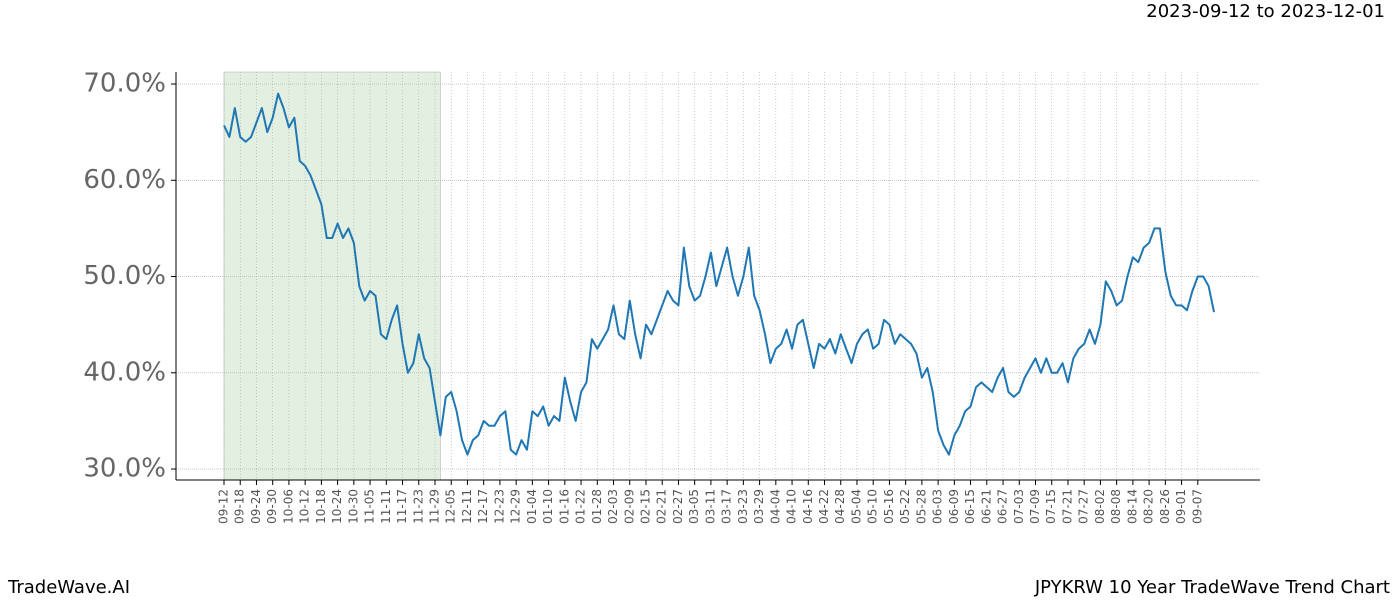 Image resolution: width=1400 pixels, height=604 pixels. Describe the element at coordinates (516, 506) in the screenshot. I see `x-tick-label: 12-29` at that location.